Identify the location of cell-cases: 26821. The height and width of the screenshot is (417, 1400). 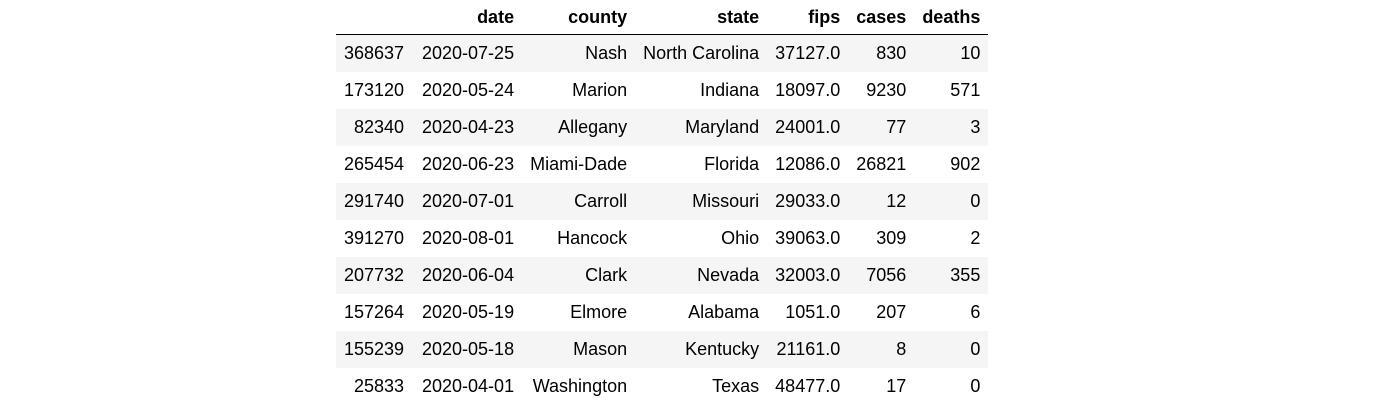
(881, 163).